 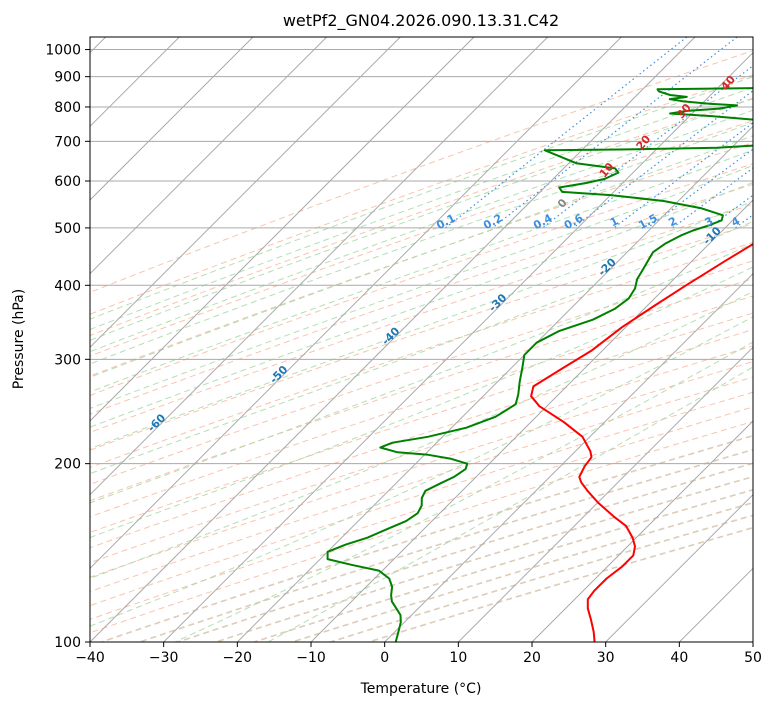 I want to click on mixing-ratio-label: 6, so click(x=771, y=221).